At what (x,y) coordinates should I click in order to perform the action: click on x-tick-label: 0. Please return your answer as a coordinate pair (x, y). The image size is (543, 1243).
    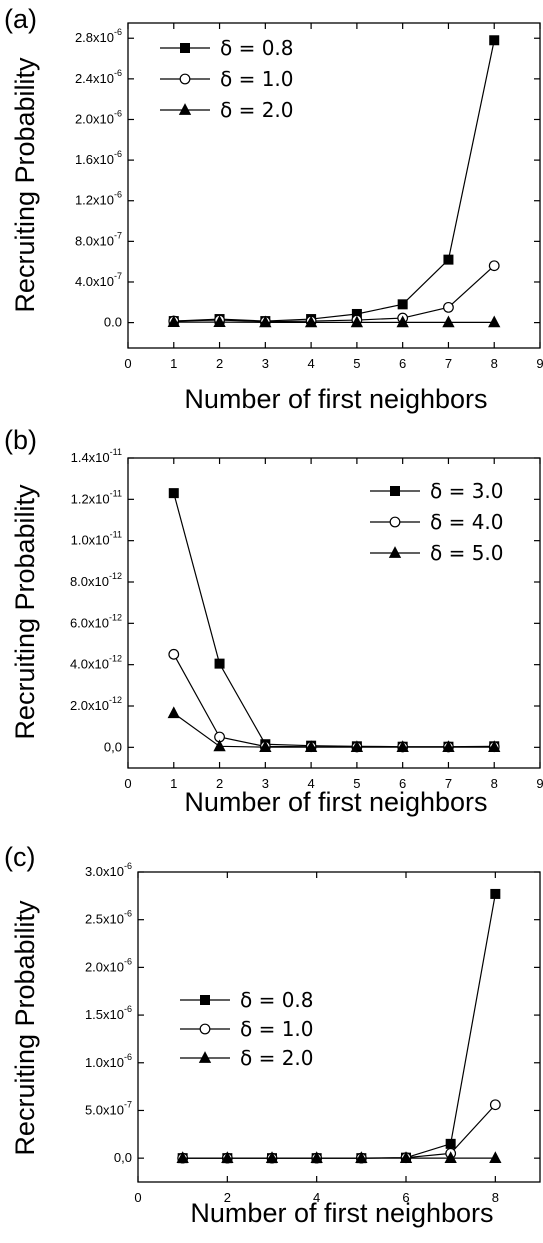
    Looking at the image, I should click on (127, 363).